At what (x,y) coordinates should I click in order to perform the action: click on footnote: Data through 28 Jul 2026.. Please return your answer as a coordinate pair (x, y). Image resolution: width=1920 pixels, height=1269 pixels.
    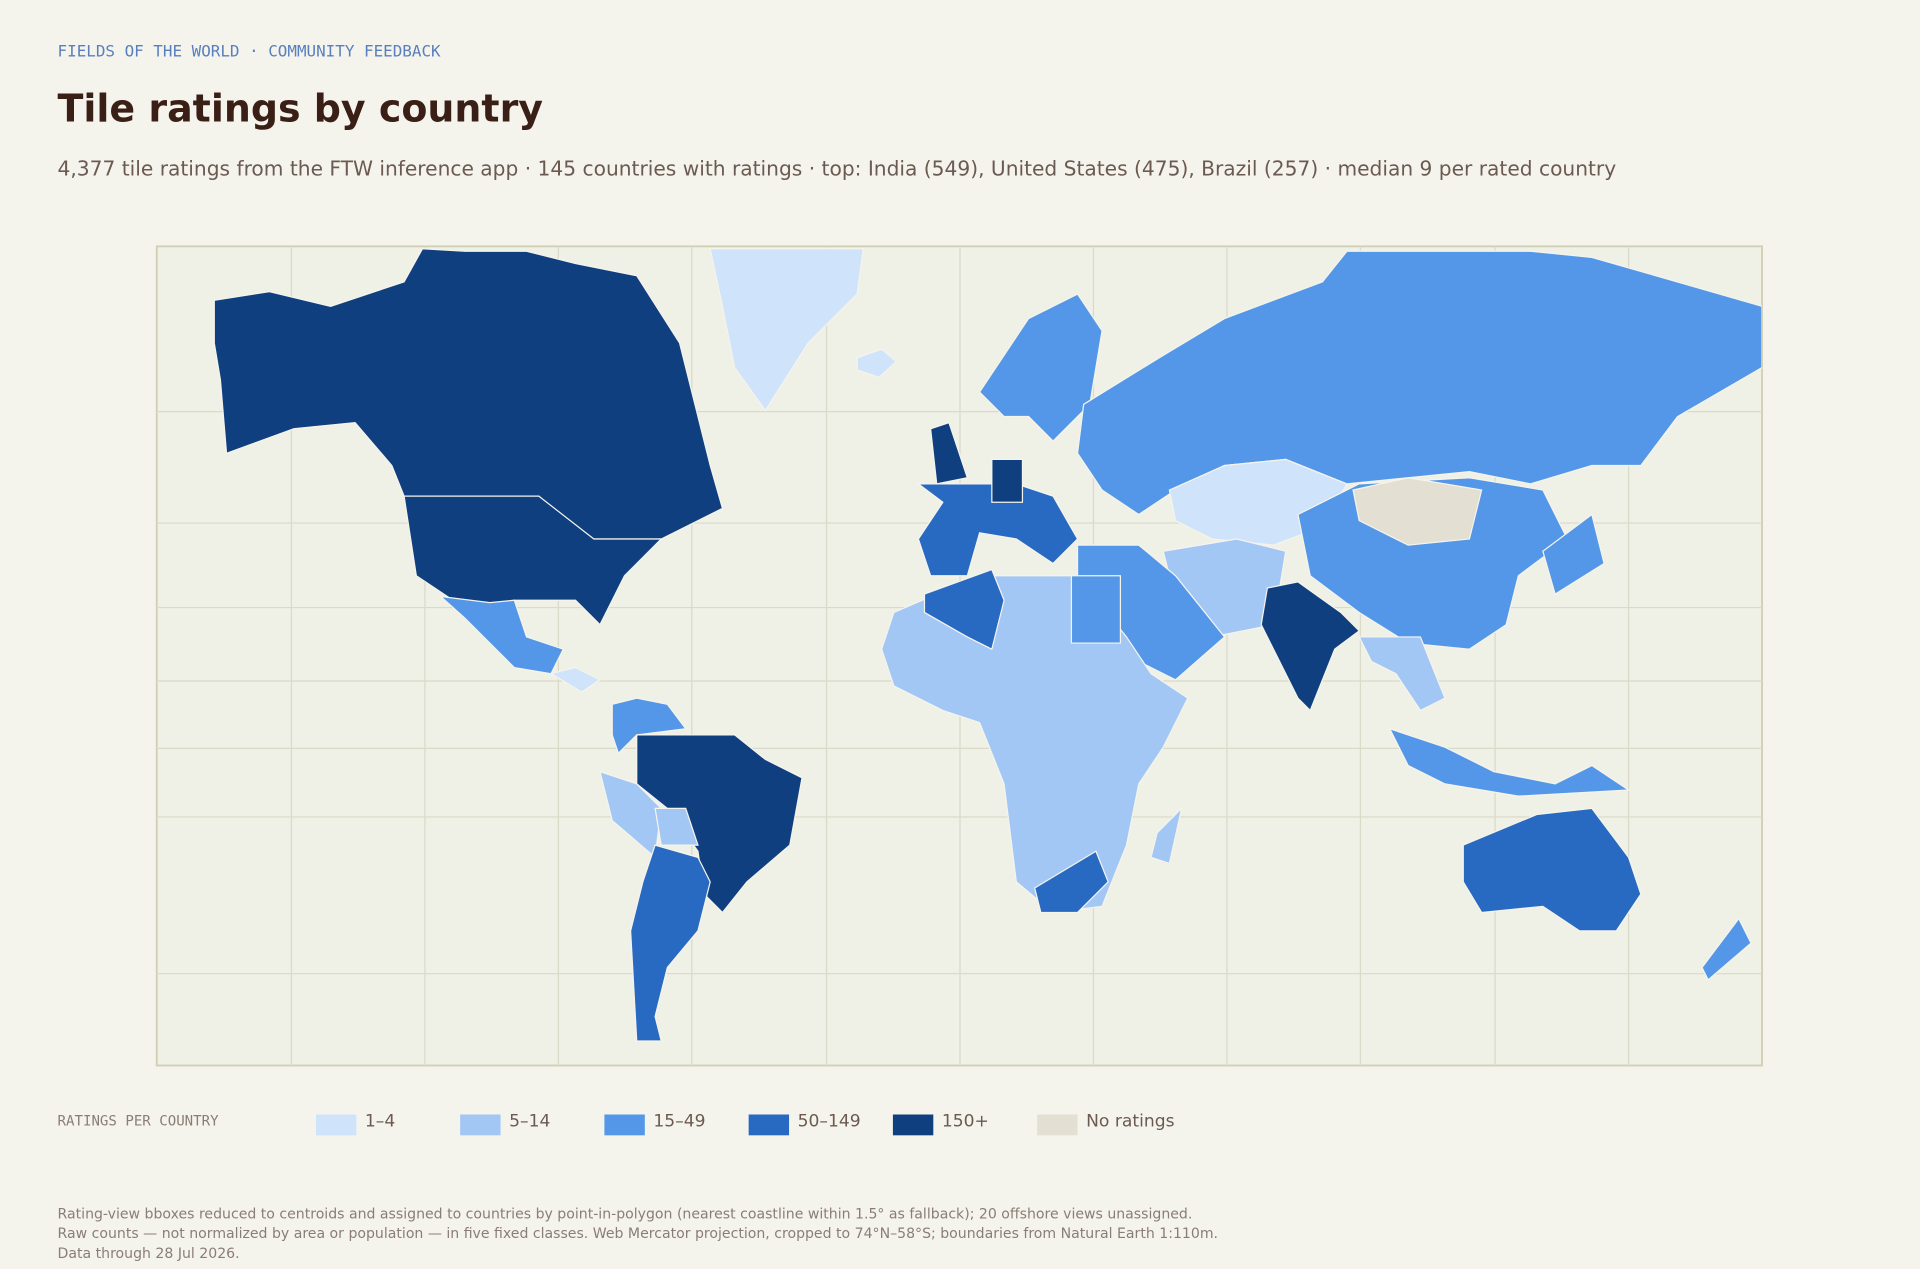
    Looking at the image, I should click on (149, 1254).